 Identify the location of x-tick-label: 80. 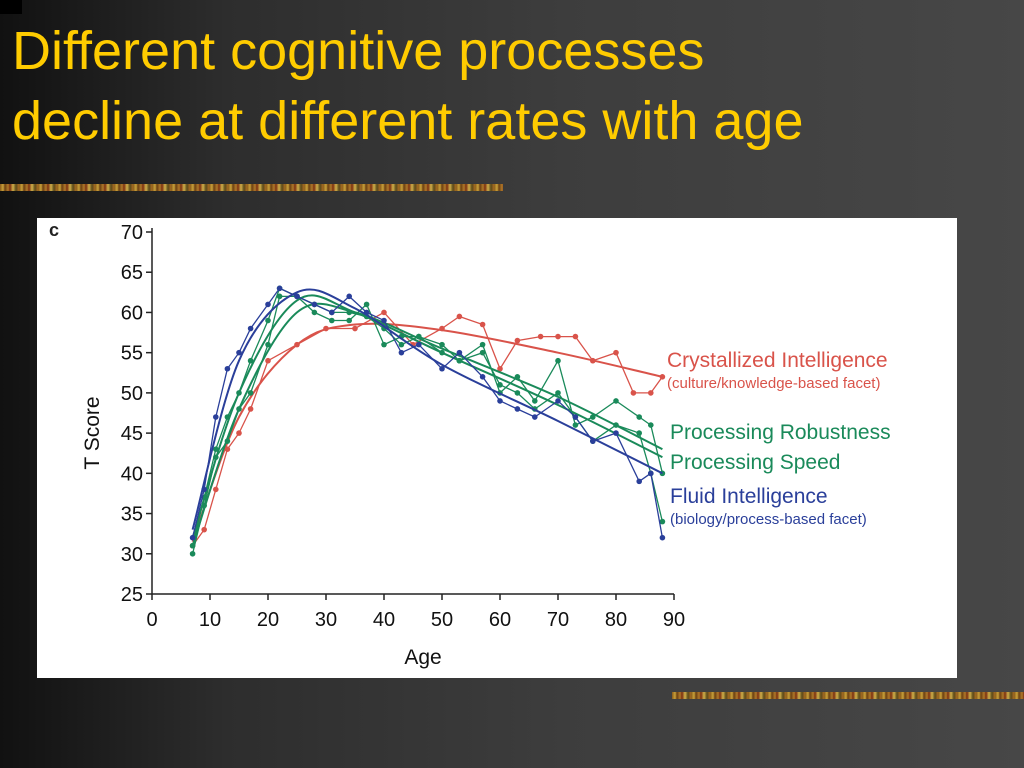
(616, 620).